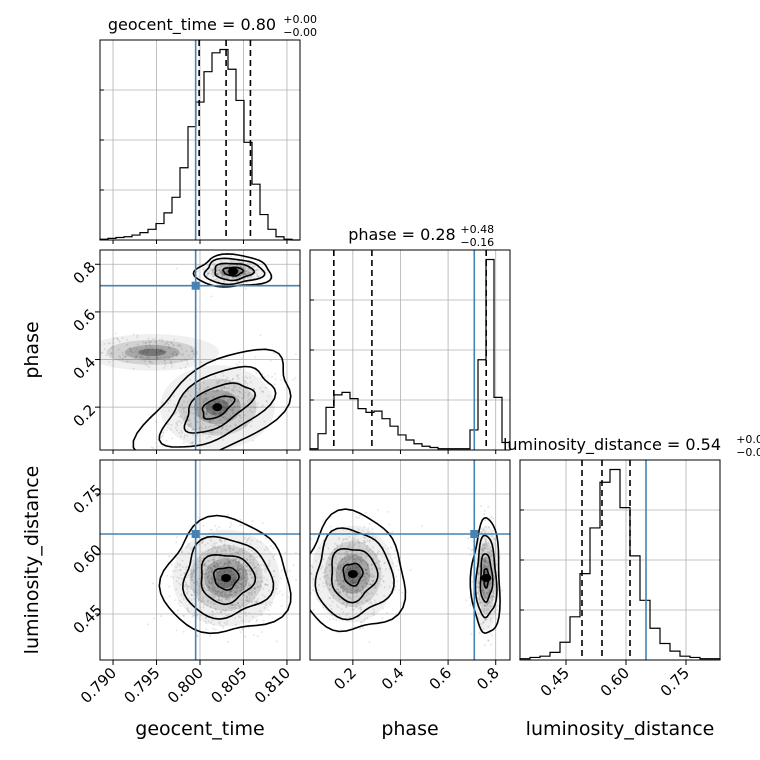 The image size is (760, 760). I want to click on density-level, so click(160, 352).